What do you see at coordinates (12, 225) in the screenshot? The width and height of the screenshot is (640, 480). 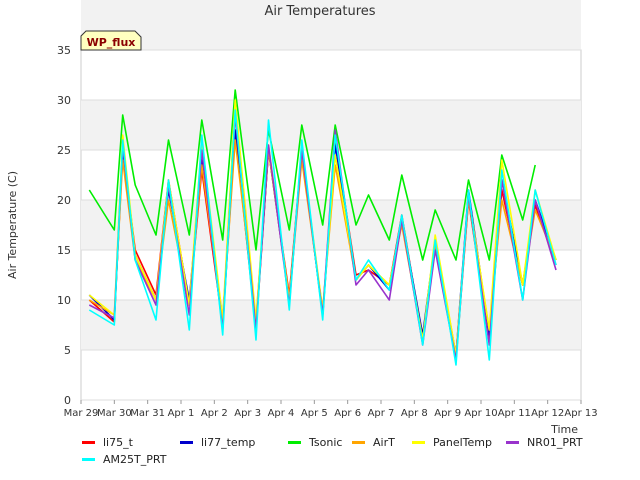 I see `y-axis-label: Air Temperature (C)` at bounding box center [12, 225].